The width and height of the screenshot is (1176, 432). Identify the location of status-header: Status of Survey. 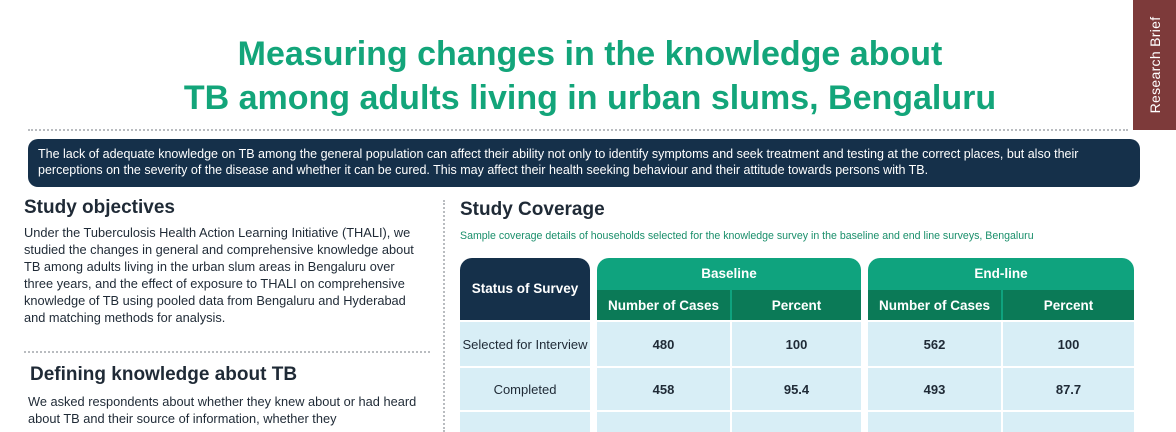
(525, 289).